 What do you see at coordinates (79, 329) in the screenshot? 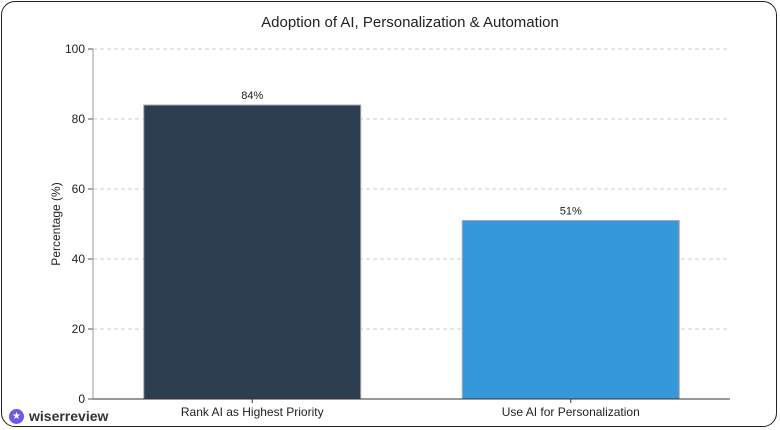
I see `y-tick-label: 20` at bounding box center [79, 329].